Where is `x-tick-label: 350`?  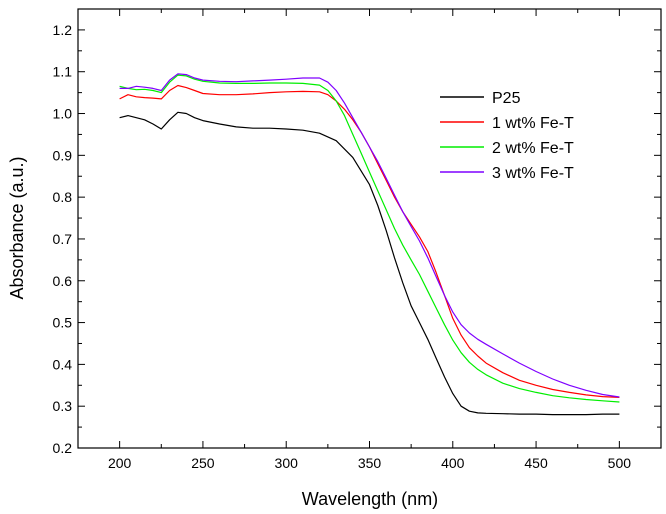
x-tick-label: 350 is located at coordinates (370, 463).